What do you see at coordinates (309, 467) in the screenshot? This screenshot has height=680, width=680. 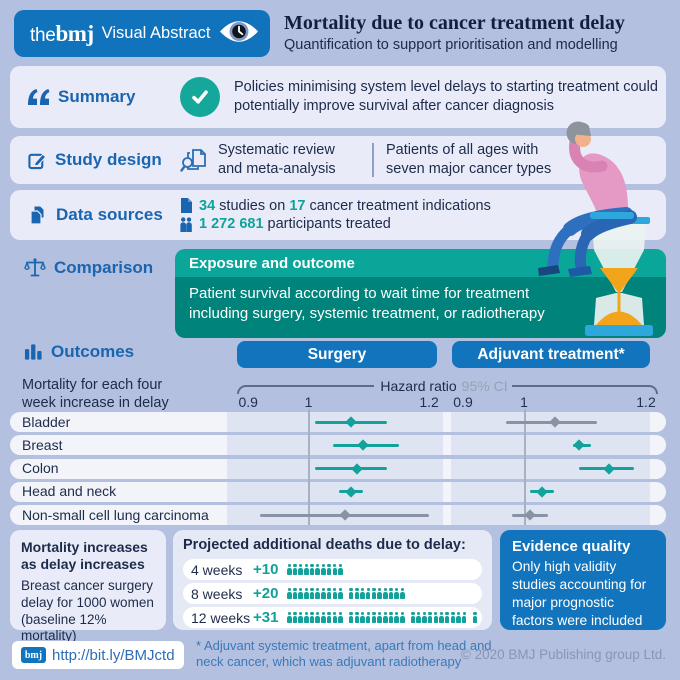 I see `gridline-hr1-surgery` at bounding box center [309, 467].